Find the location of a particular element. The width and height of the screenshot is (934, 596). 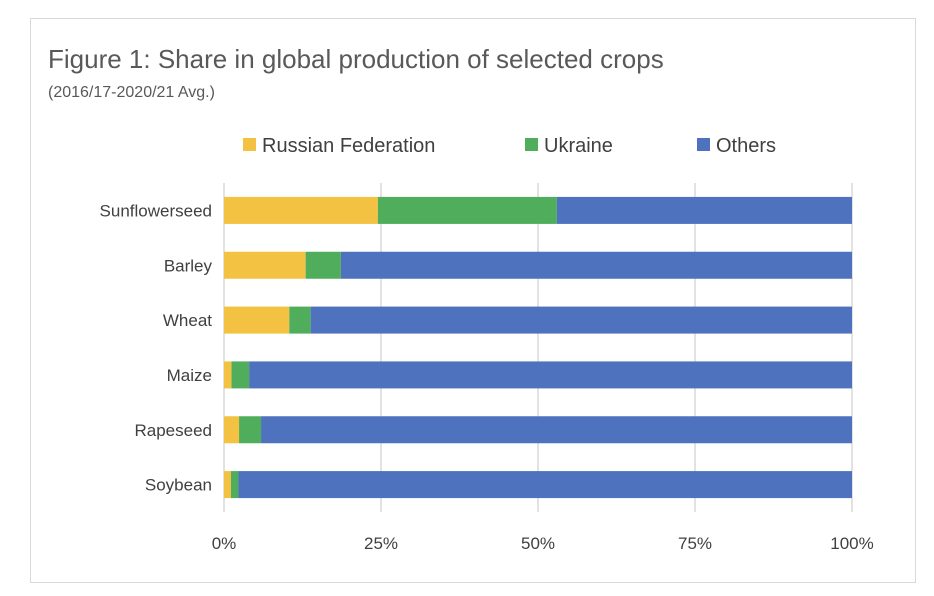

x-tick-label: 0% is located at coordinates (224, 543).